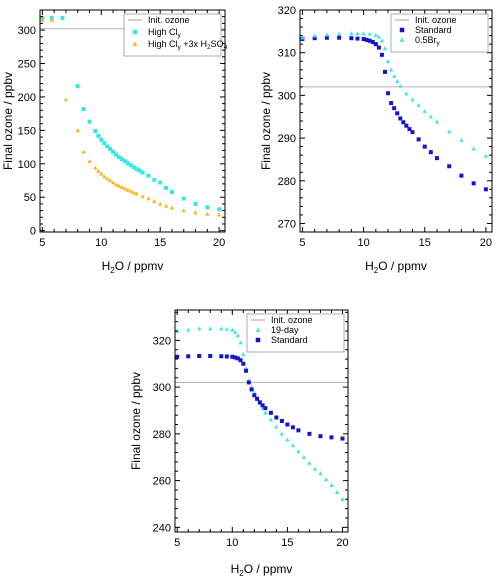 The height and width of the screenshot is (582, 500). Describe the element at coordinates (436, 20) in the screenshot. I see `legend-label: Init. ozone` at that location.